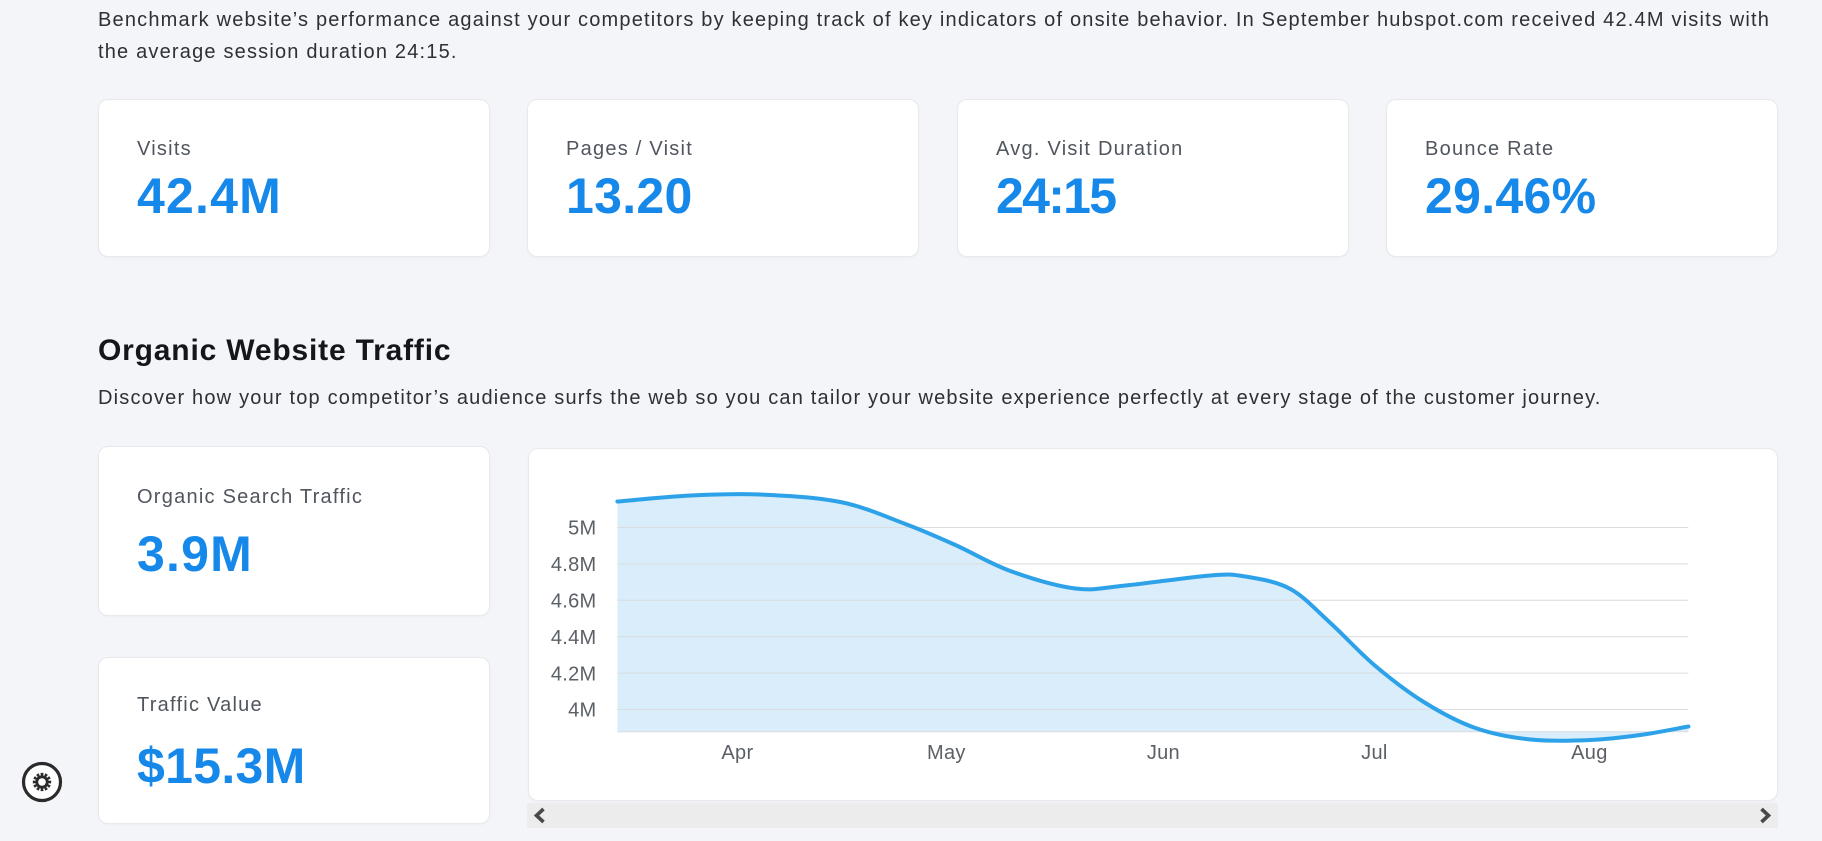  What do you see at coordinates (574, 602) in the screenshot?
I see `svg-text: 4.6M` at bounding box center [574, 602].